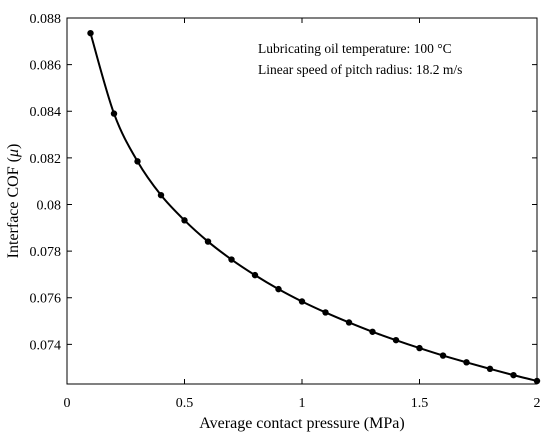 The width and height of the screenshot is (550, 436). I want to click on y-axis-label-prefix: Interface COF (, so click(13, 207).